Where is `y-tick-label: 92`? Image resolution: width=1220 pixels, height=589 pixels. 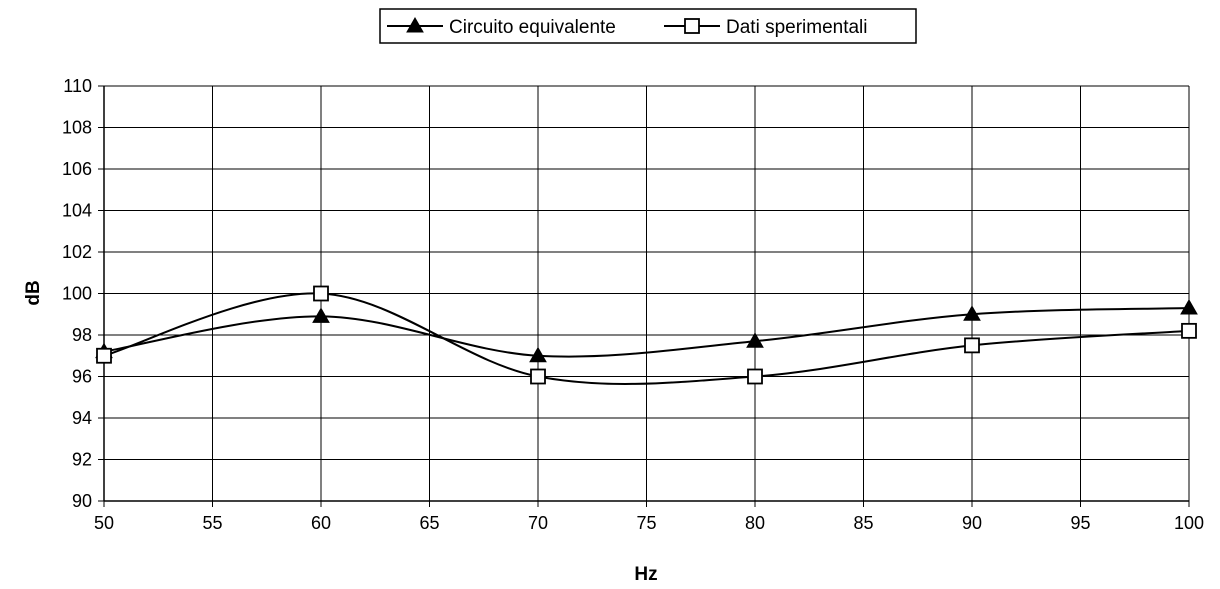 y-tick-label: 92 is located at coordinates (82, 460).